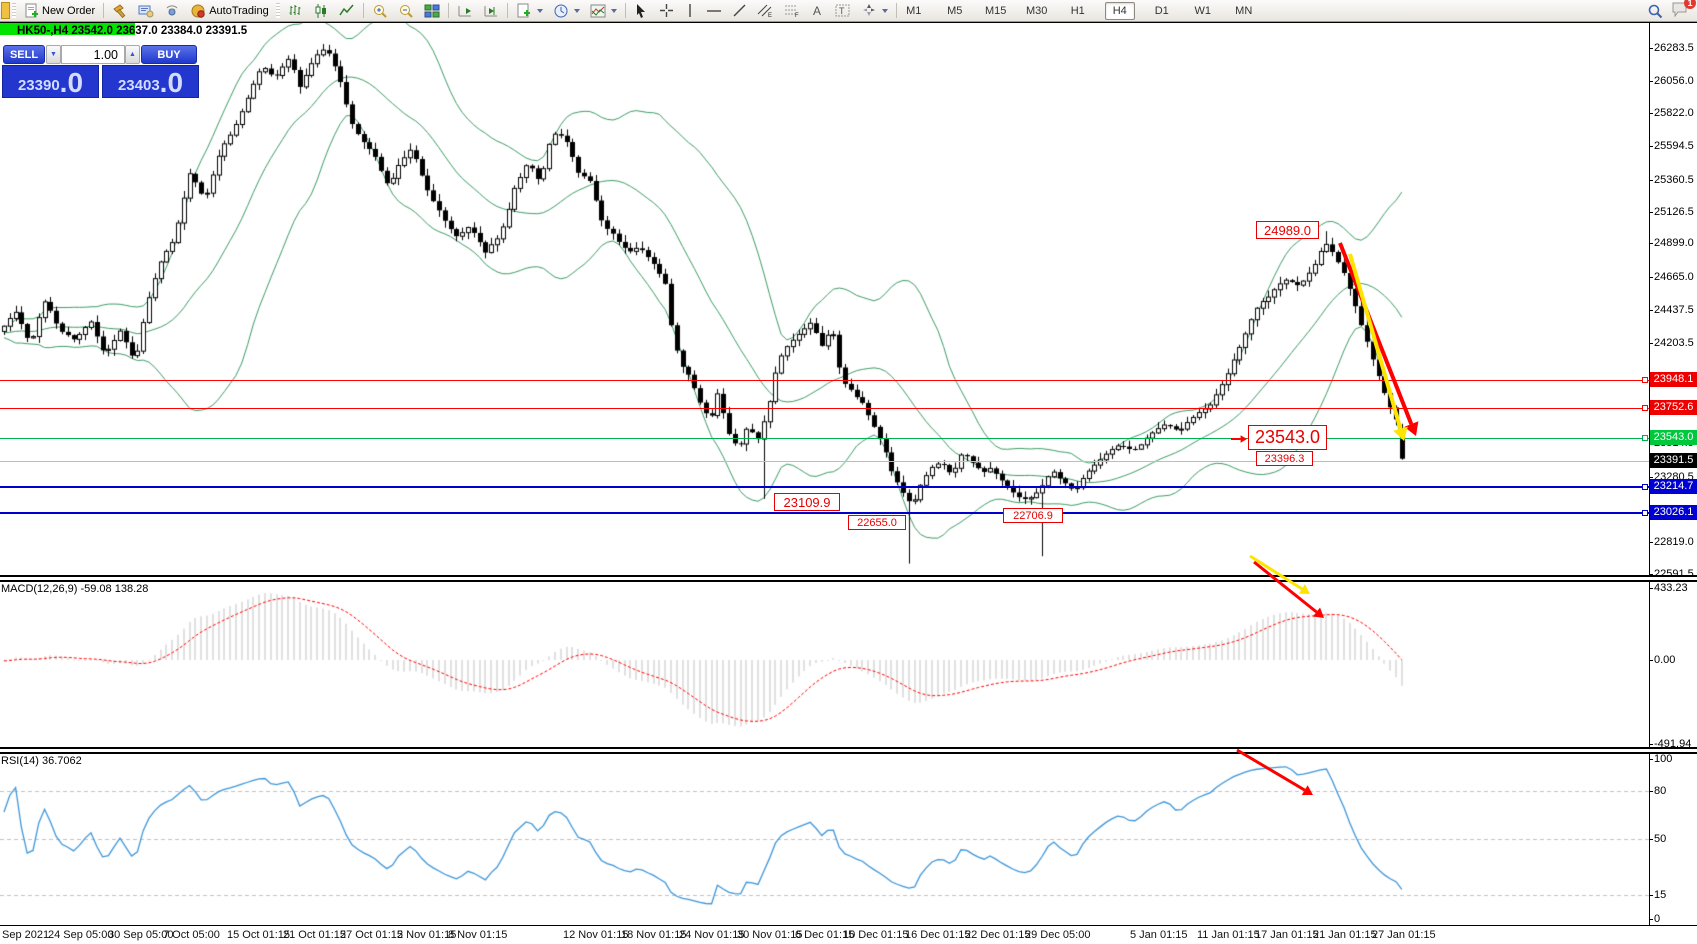 This screenshot has width=1697, height=944. Describe the element at coordinates (1673, 486) in the screenshot. I see `axis-price-tag-23214.7: 23214.7` at that location.